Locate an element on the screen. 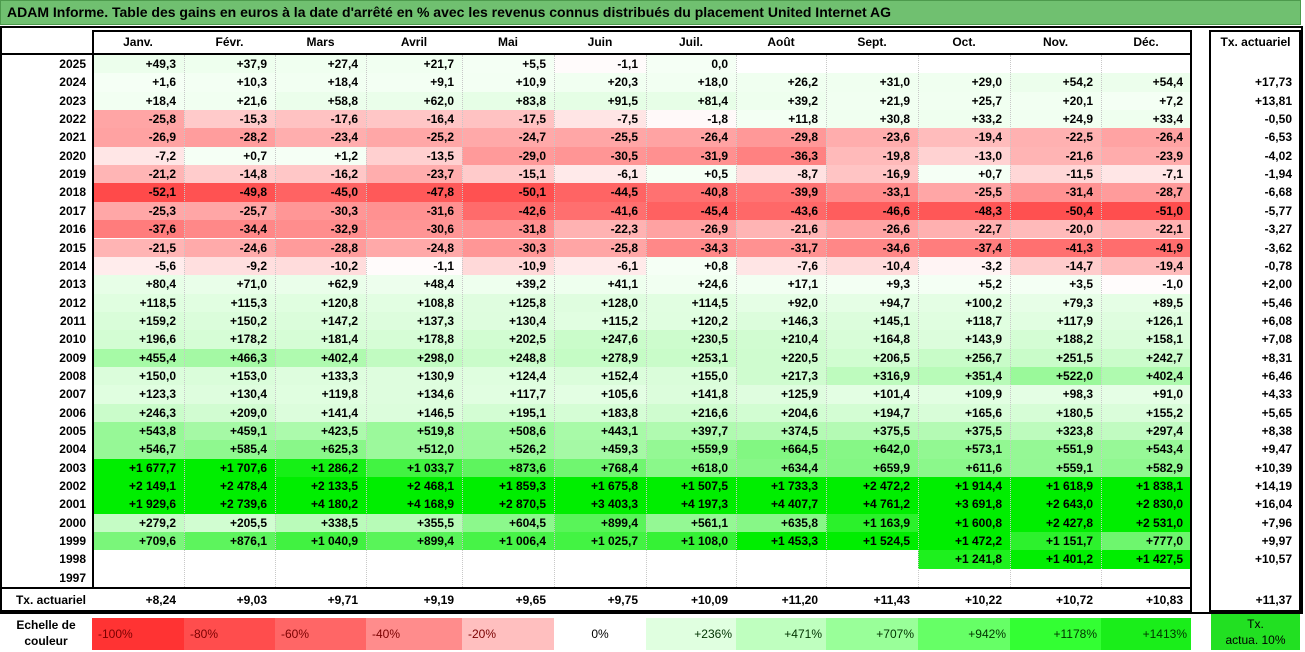  value-cell: -31,9 is located at coordinates (691, 156).